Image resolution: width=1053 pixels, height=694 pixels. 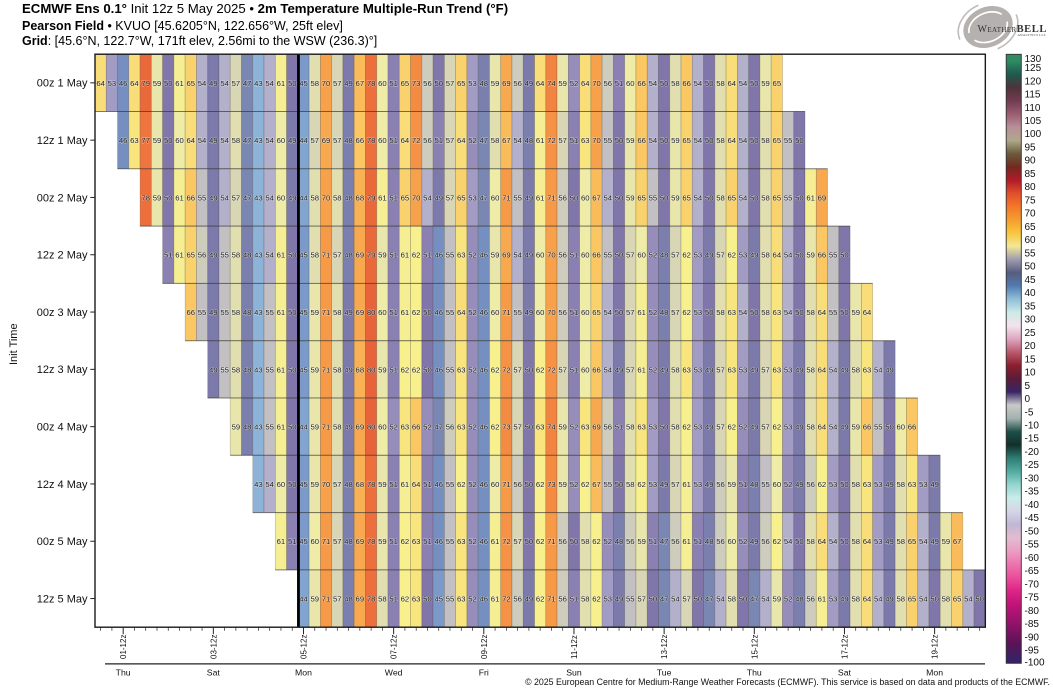 What do you see at coordinates (777, 197) in the screenshot?
I see `svg-text: 65` at bounding box center [777, 197].